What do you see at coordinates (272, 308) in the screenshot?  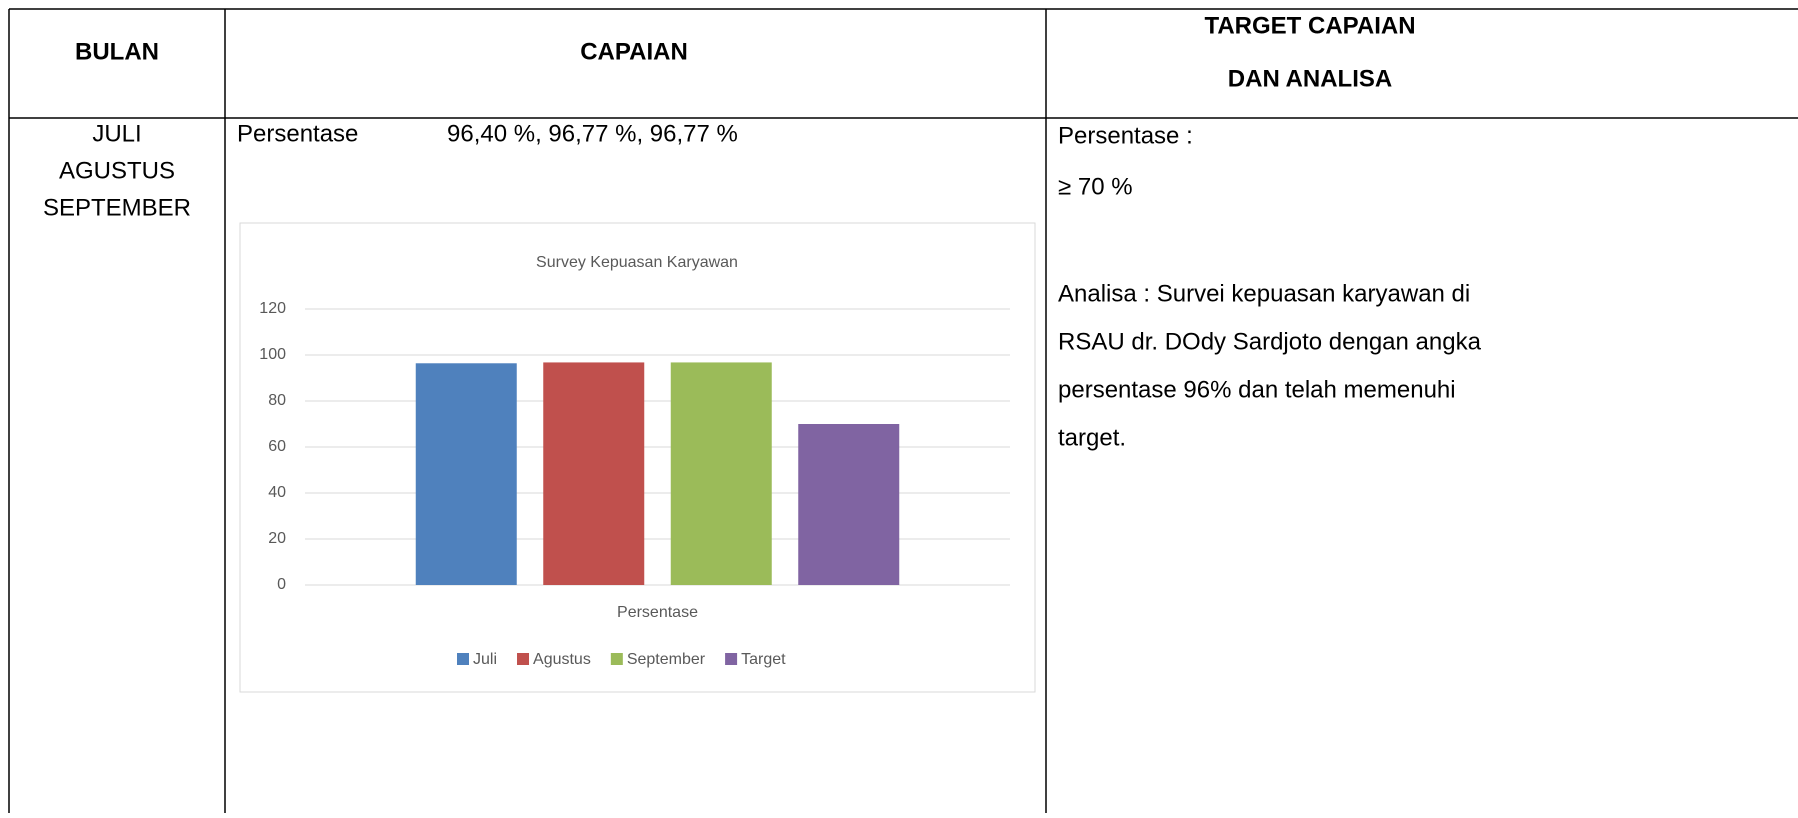 I see `y-tick-label: 120` at bounding box center [272, 308].